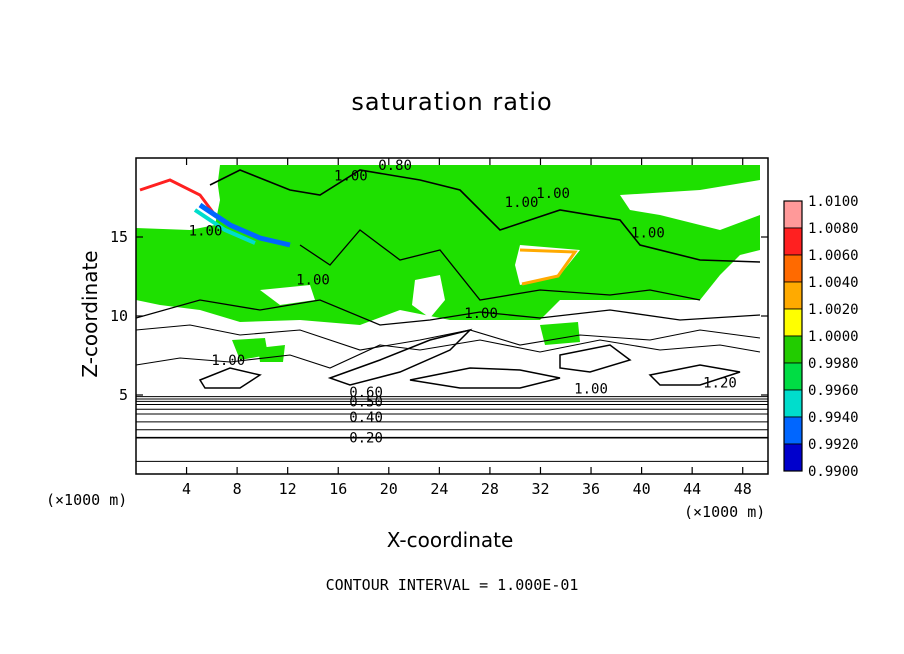  What do you see at coordinates (87, 500) in the screenshot?
I see `x-unit-label-left: (×1000 m)` at bounding box center [87, 500].